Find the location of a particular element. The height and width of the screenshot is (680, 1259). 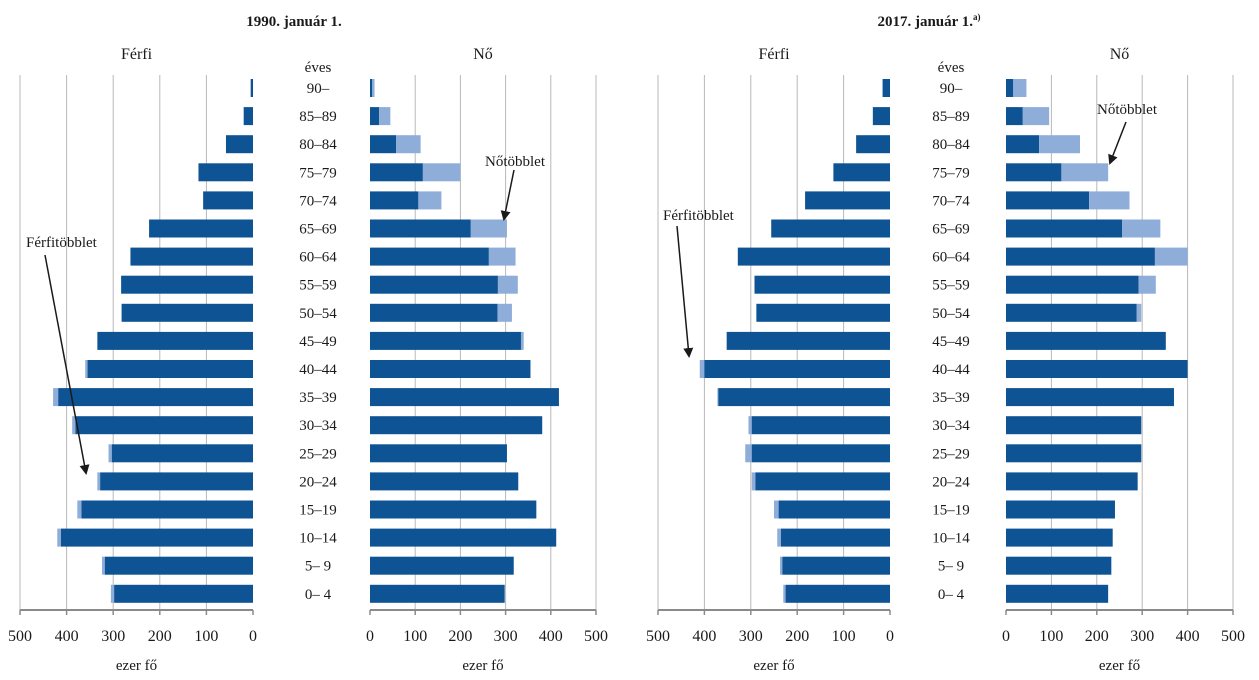

female-surplus-annotation: Nőtöbblet is located at coordinates (515, 162).